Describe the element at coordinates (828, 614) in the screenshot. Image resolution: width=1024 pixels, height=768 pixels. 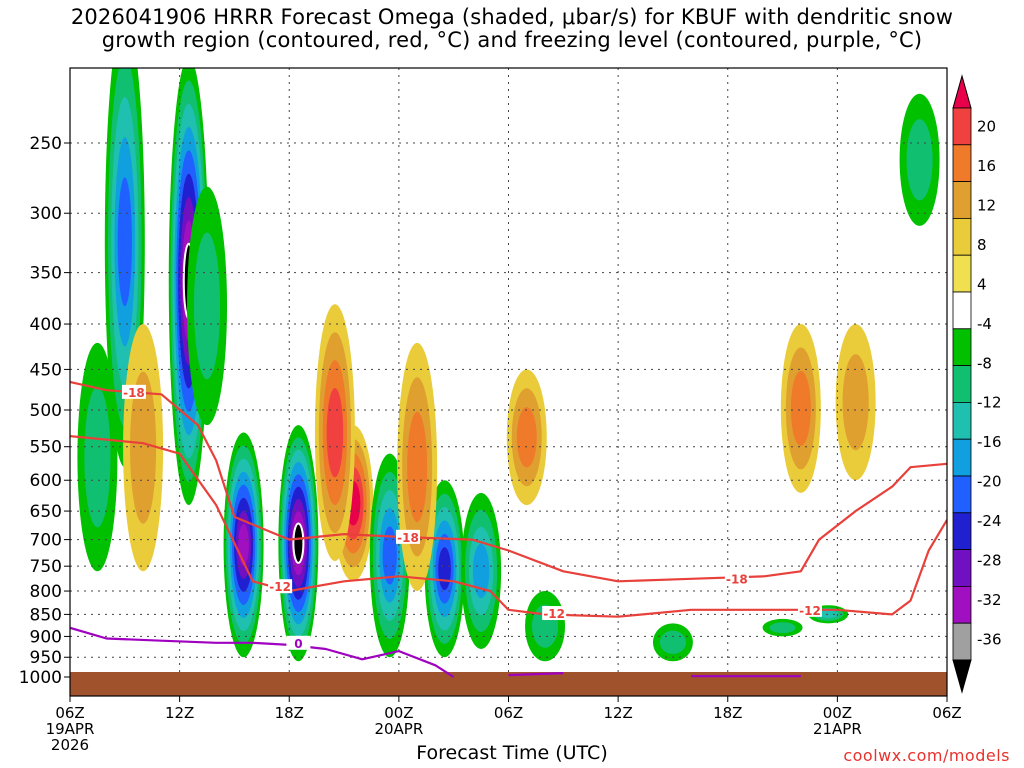
I see `omega-level--12` at that location.